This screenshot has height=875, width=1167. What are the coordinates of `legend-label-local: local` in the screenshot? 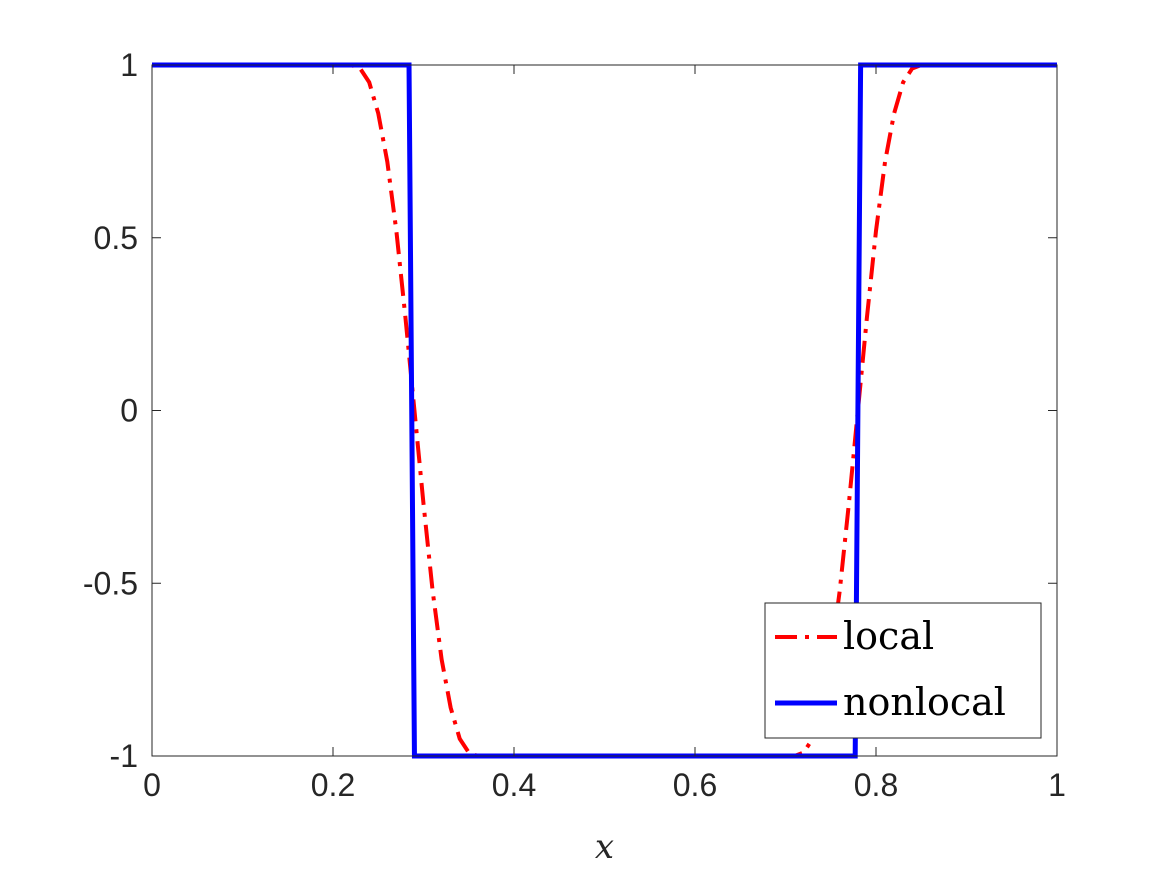 It's located at (888, 636).